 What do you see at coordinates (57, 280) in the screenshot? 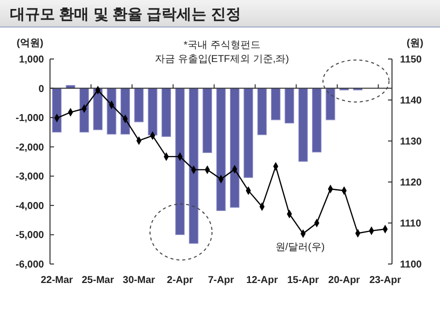
I see `x-tick-label: 22-Mar` at bounding box center [57, 280].